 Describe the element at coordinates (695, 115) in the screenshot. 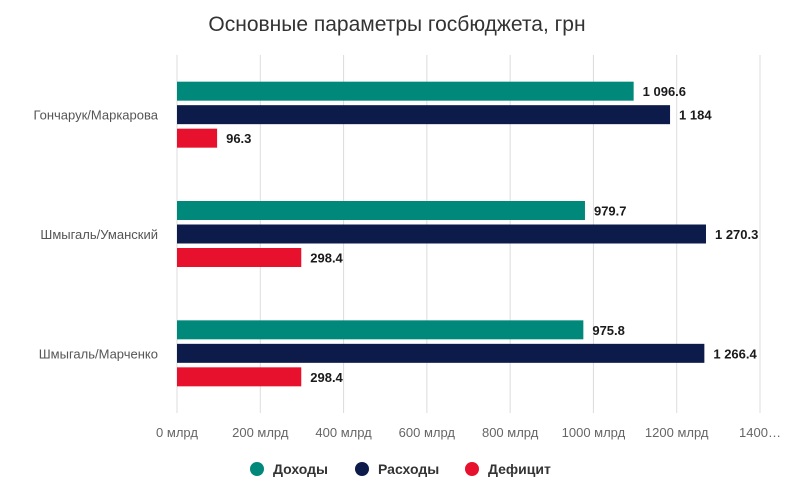

I see `data-label: 1 184` at that location.